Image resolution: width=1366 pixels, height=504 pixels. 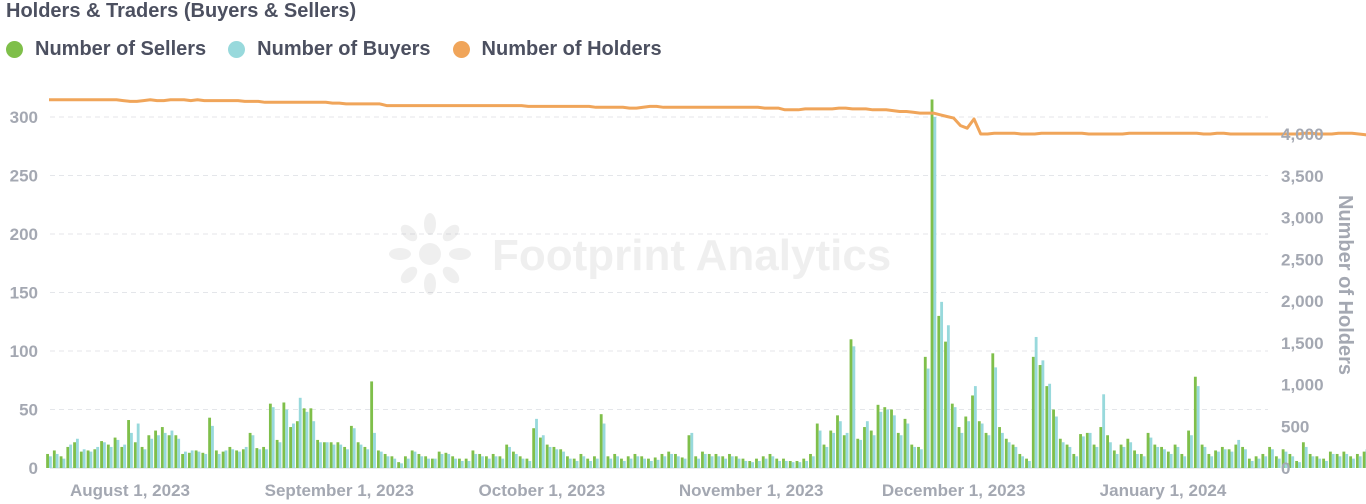 What do you see at coordinates (329, 49) in the screenshot?
I see `legend-item-buyers: Number of Buyers` at bounding box center [329, 49].